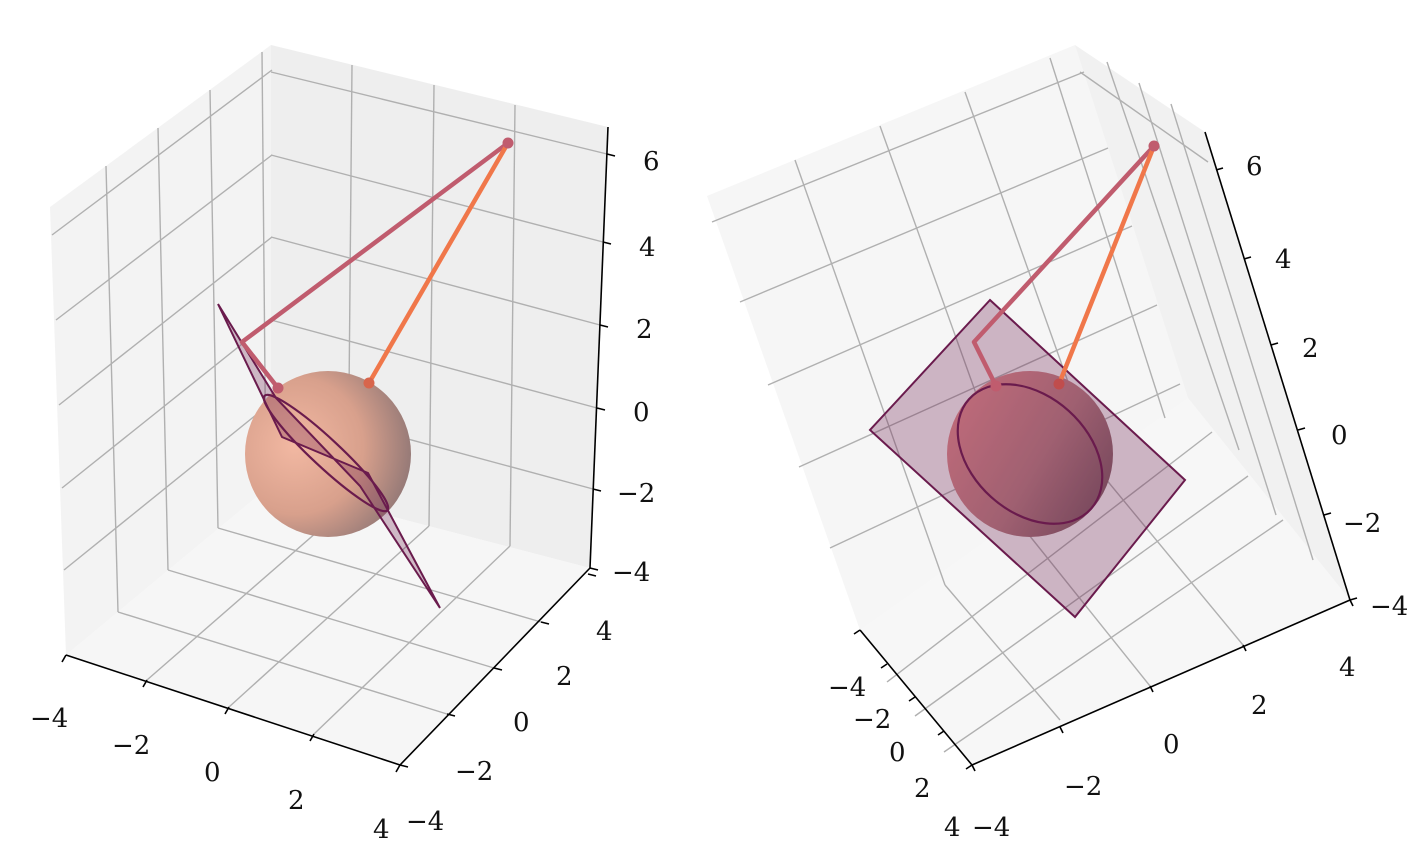  I want to click on back-pane-right-wall, so click(1212, 322).